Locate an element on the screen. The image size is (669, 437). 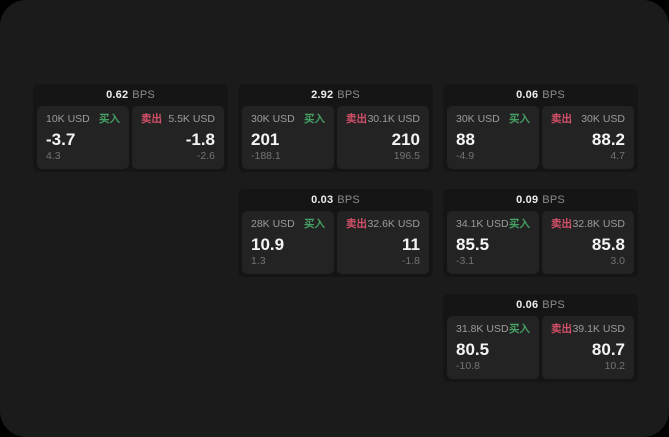
buy-delta: -4.9 is located at coordinates (465, 156).